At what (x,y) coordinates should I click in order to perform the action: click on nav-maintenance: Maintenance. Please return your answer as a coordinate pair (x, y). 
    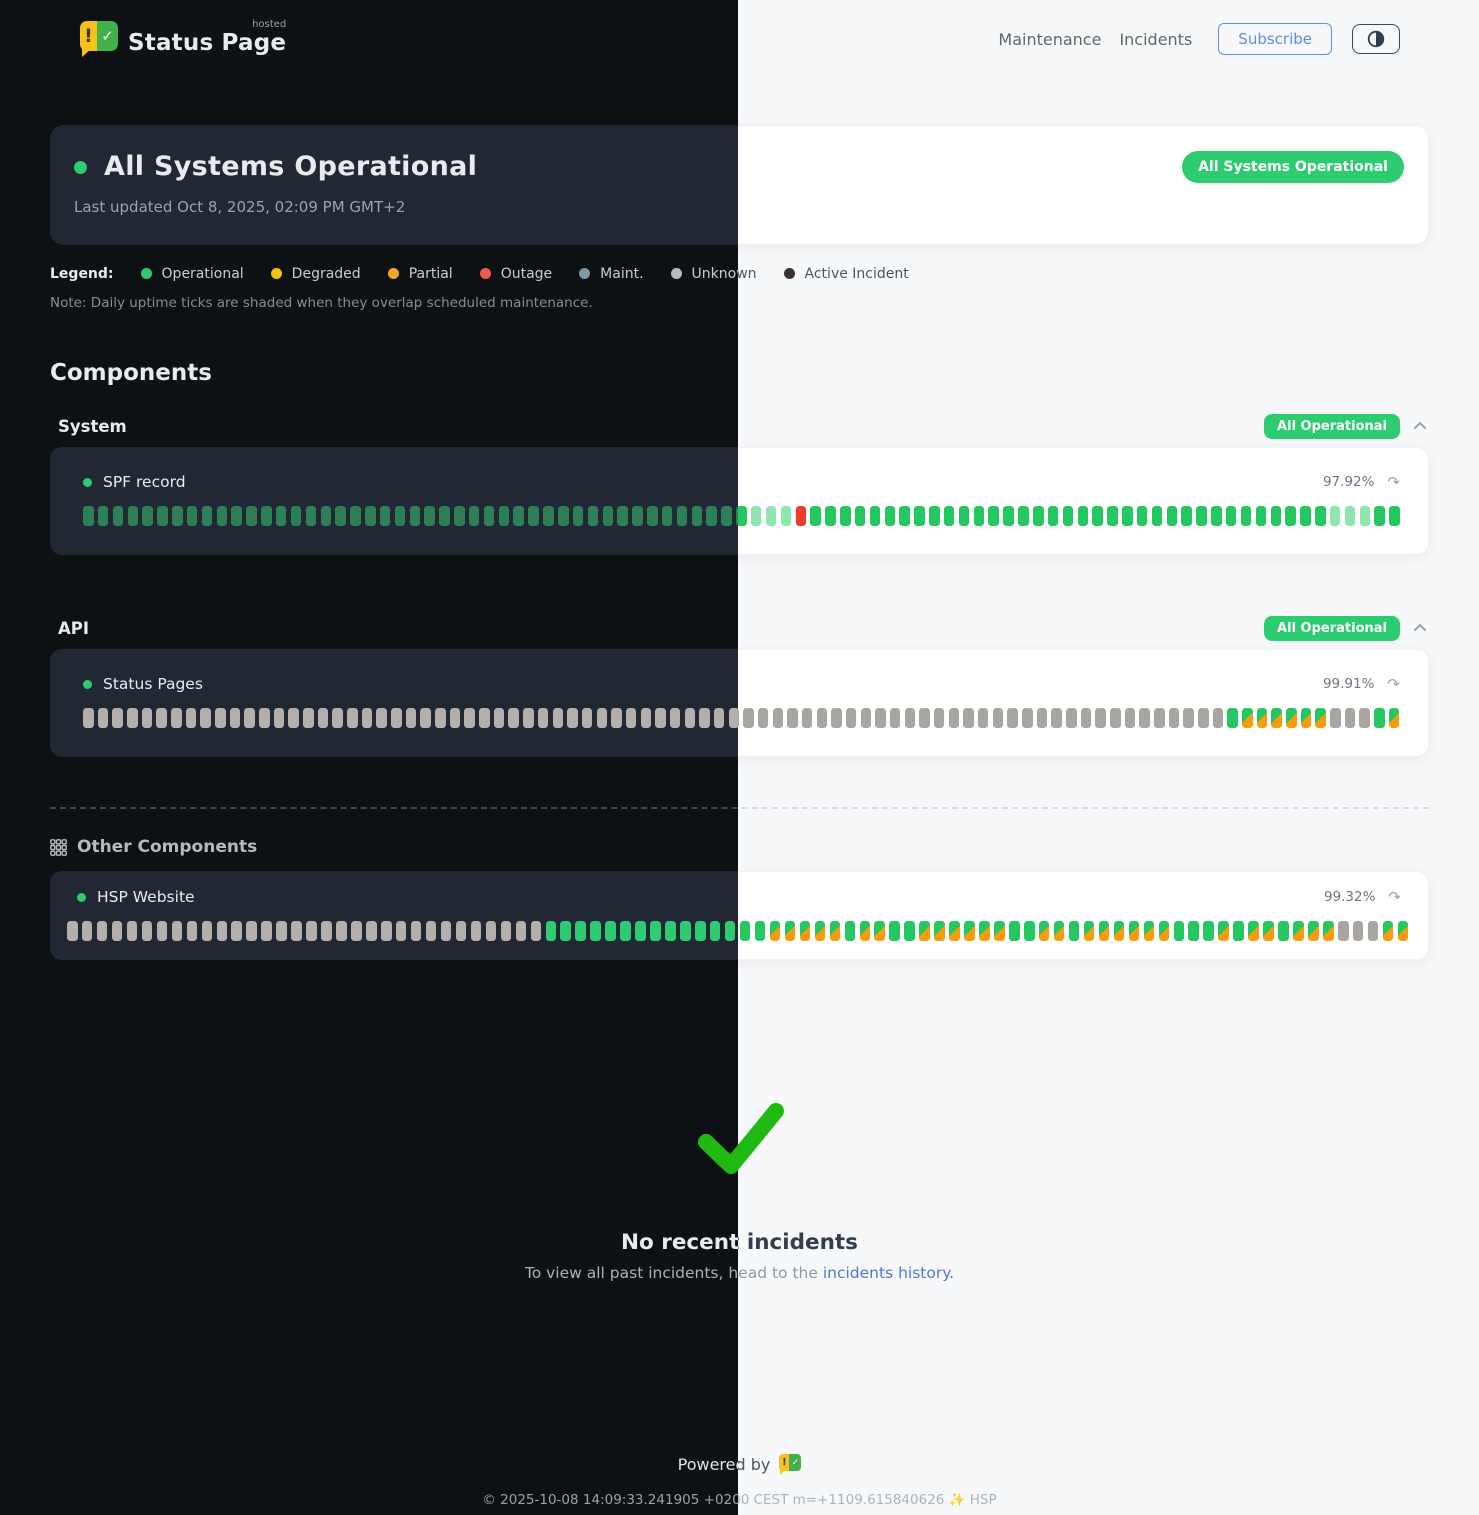
    Looking at the image, I should click on (1050, 39).